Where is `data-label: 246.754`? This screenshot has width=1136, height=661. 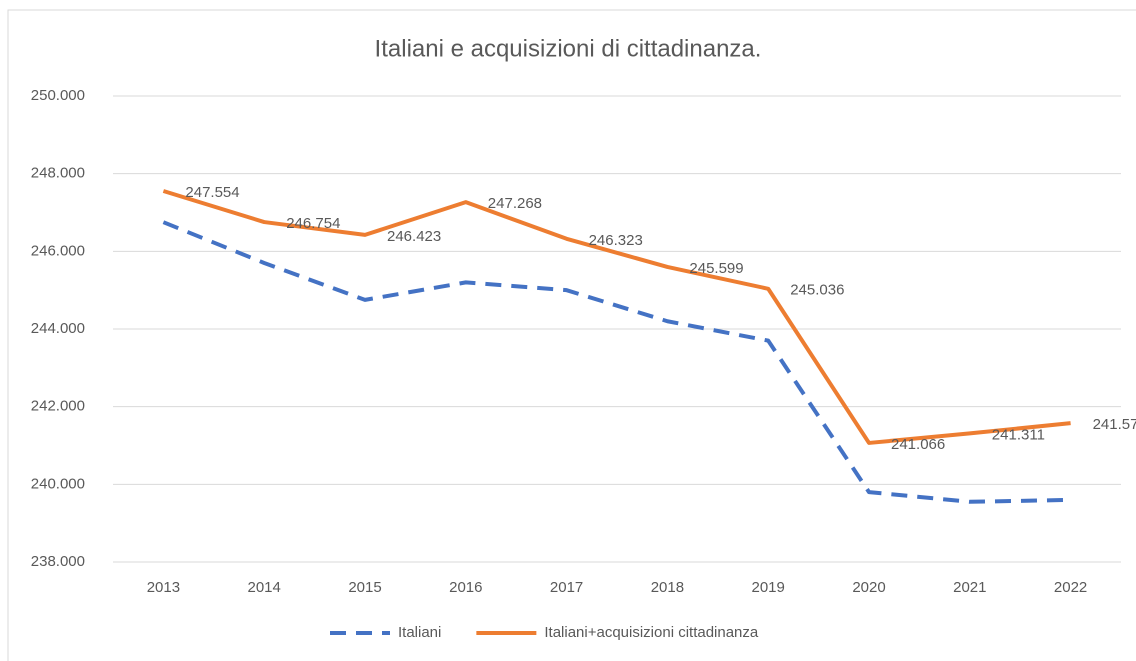
data-label: 246.754 is located at coordinates (313, 223).